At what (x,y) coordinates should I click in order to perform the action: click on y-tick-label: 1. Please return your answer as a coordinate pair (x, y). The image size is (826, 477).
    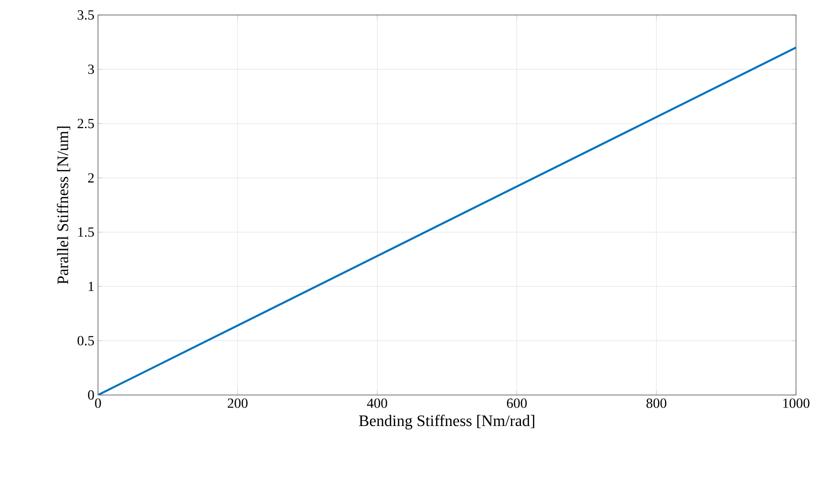
    Looking at the image, I should click on (91, 287).